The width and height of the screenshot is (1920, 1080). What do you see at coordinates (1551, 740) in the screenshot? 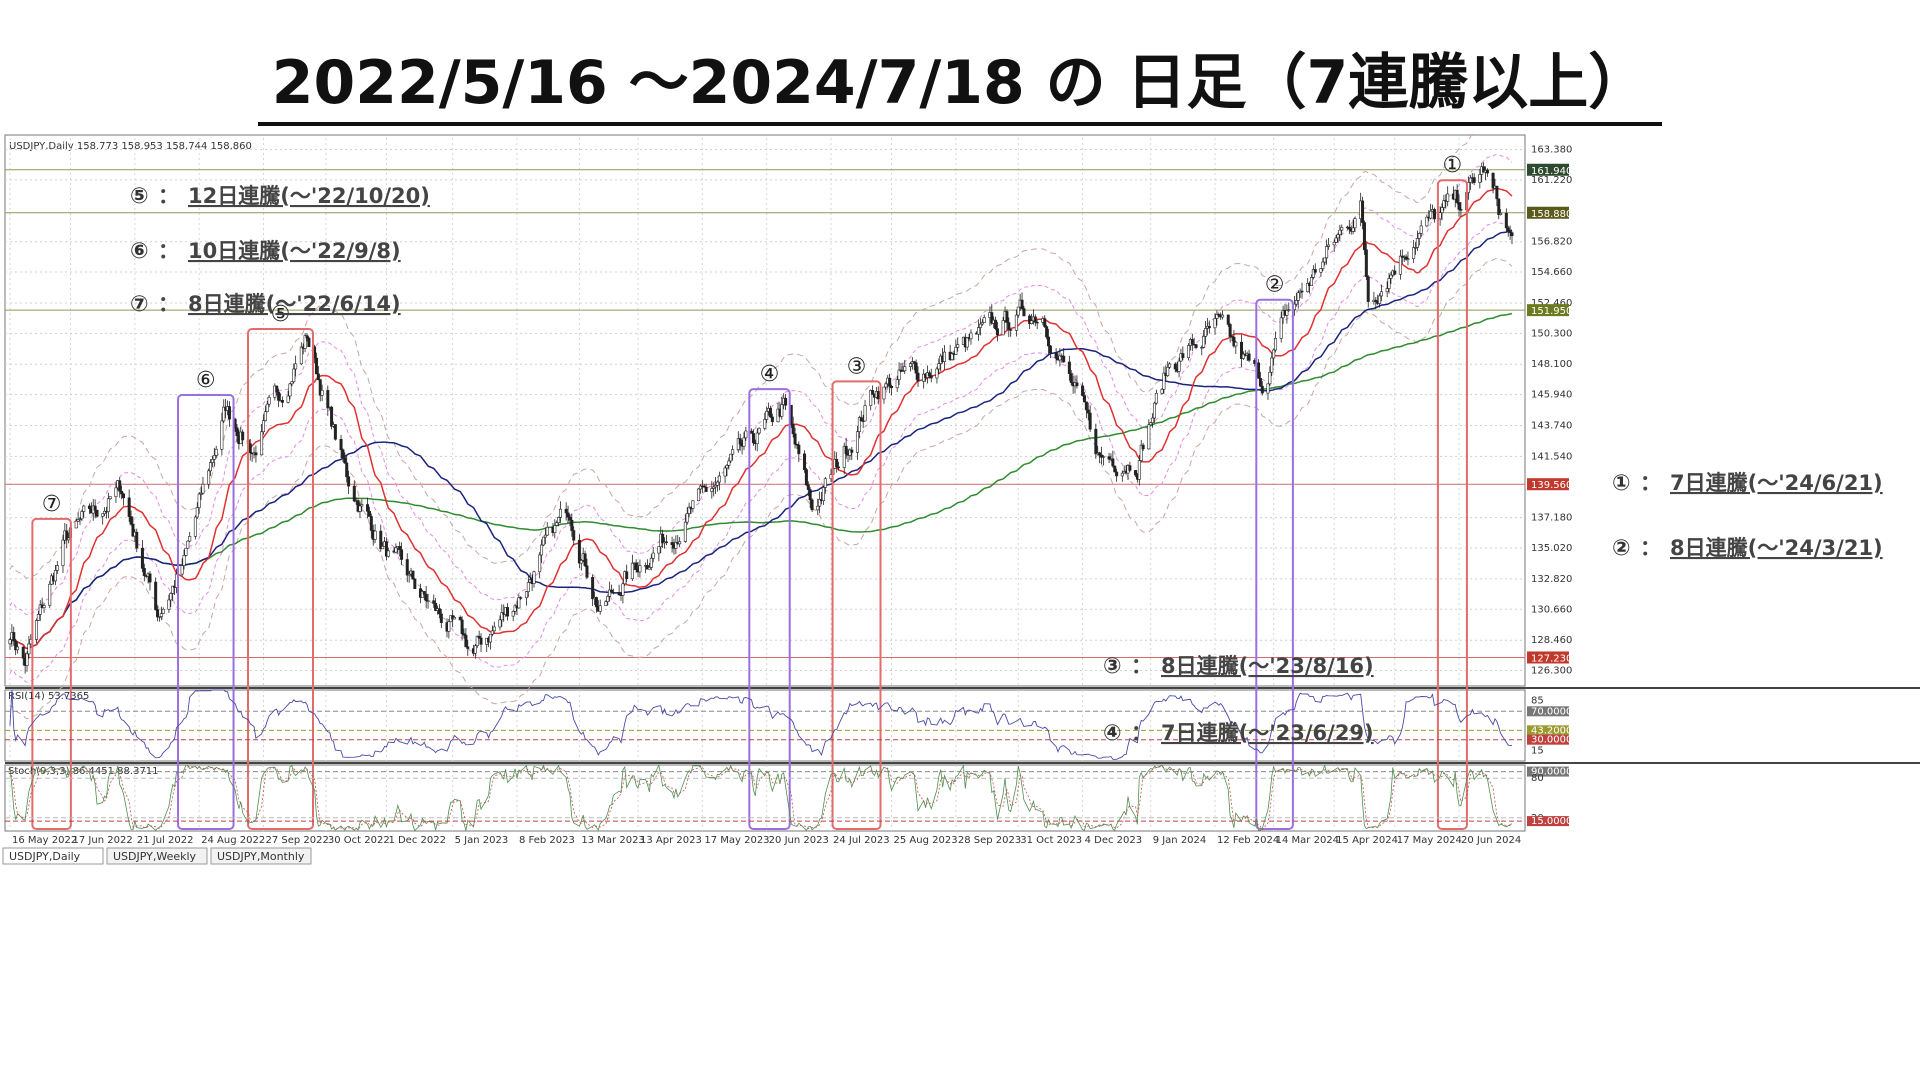
I see `rsi-level-label: 30.0000` at bounding box center [1551, 740].